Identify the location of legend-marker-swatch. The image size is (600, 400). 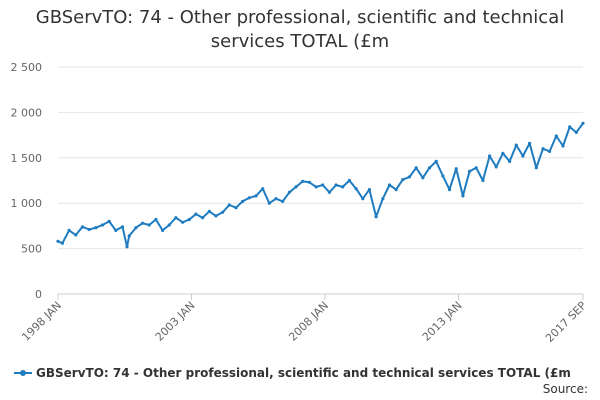
(23, 373).